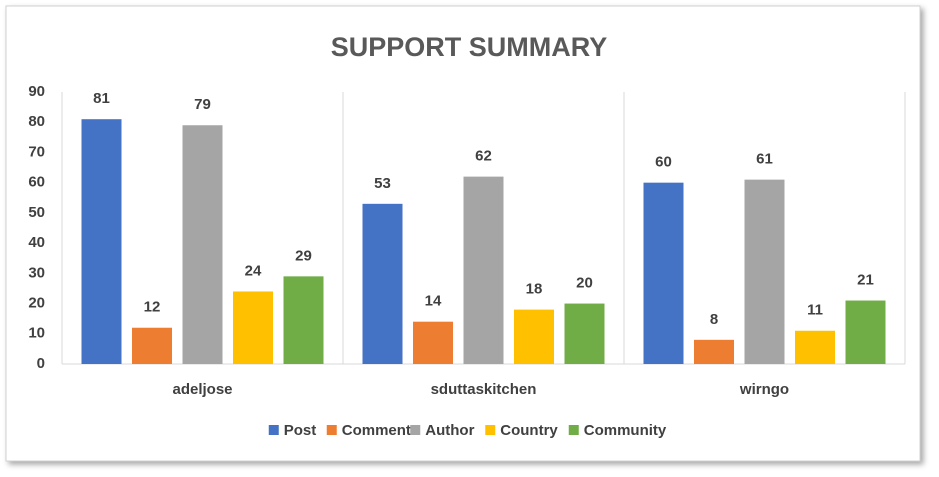  What do you see at coordinates (382, 183) in the screenshot?
I see `data-label: 53` at bounding box center [382, 183].